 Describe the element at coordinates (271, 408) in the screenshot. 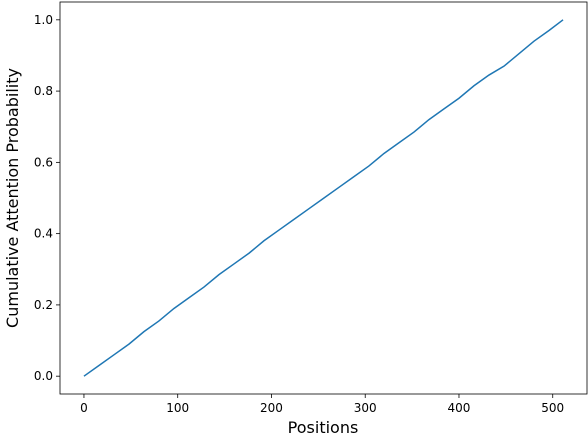

I see `x-tick-label: 200` at that location.